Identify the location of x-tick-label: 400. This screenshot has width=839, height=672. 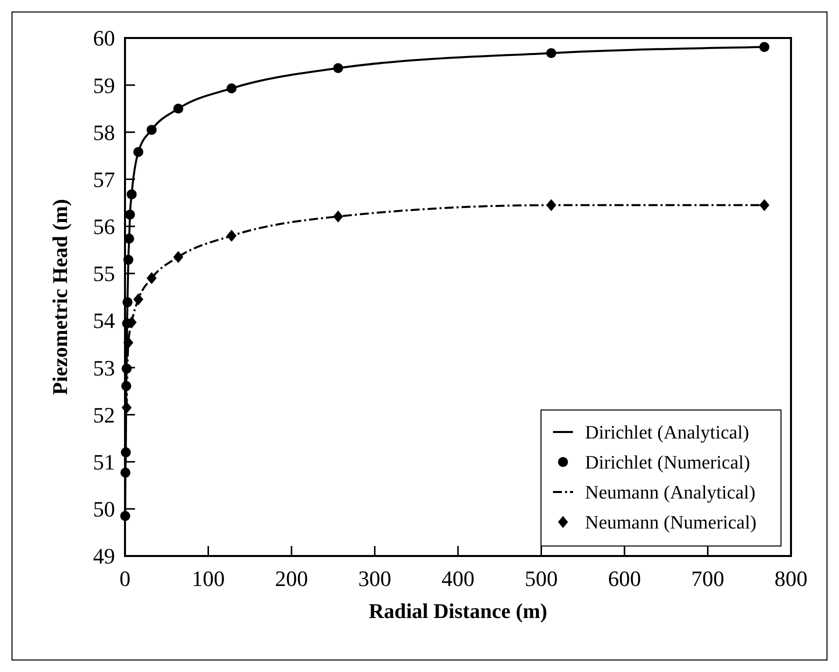
(458, 578).